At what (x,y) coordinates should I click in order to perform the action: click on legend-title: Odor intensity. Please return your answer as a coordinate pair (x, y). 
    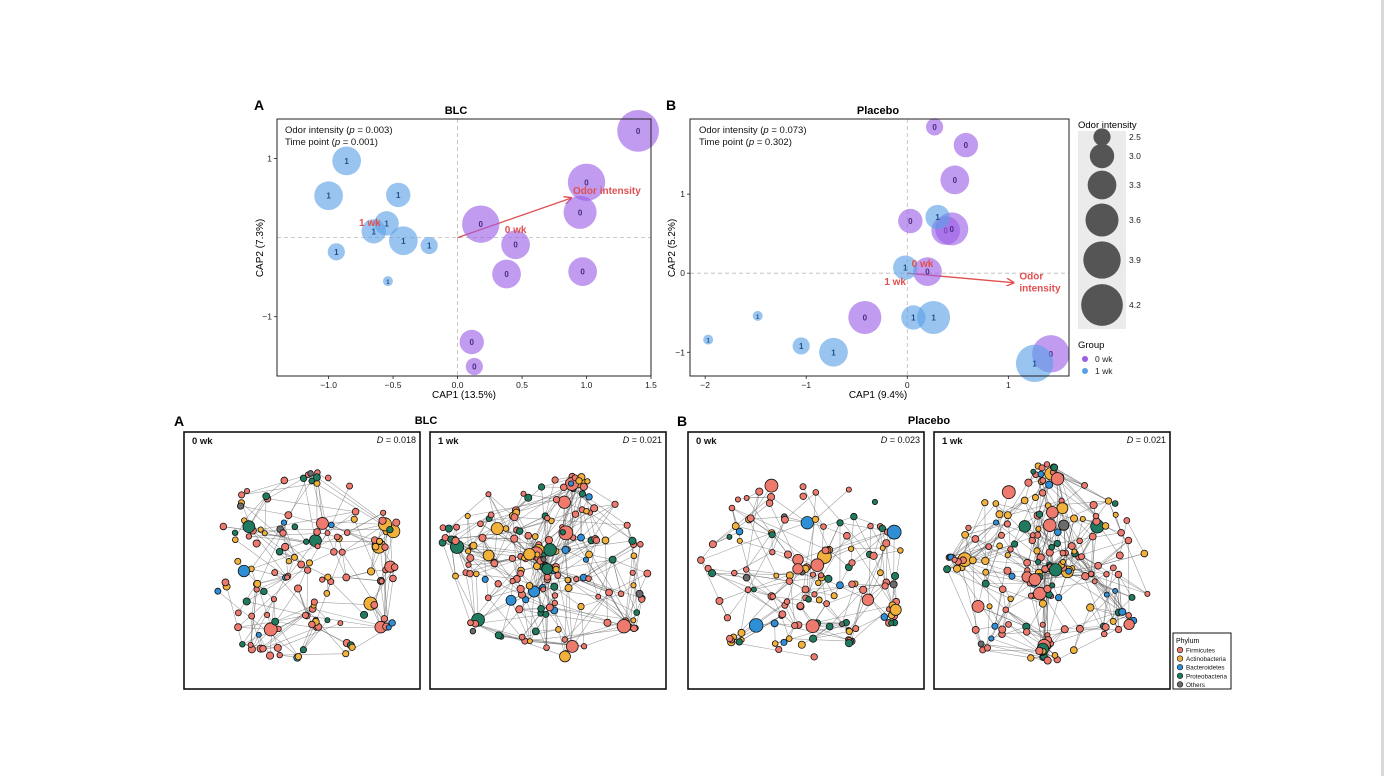
    Looking at the image, I should click on (1107, 125).